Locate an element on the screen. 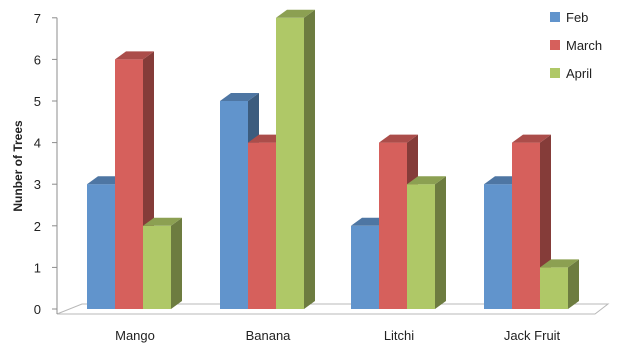  legend-label-feb: Feb is located at coordinates (577, 17).